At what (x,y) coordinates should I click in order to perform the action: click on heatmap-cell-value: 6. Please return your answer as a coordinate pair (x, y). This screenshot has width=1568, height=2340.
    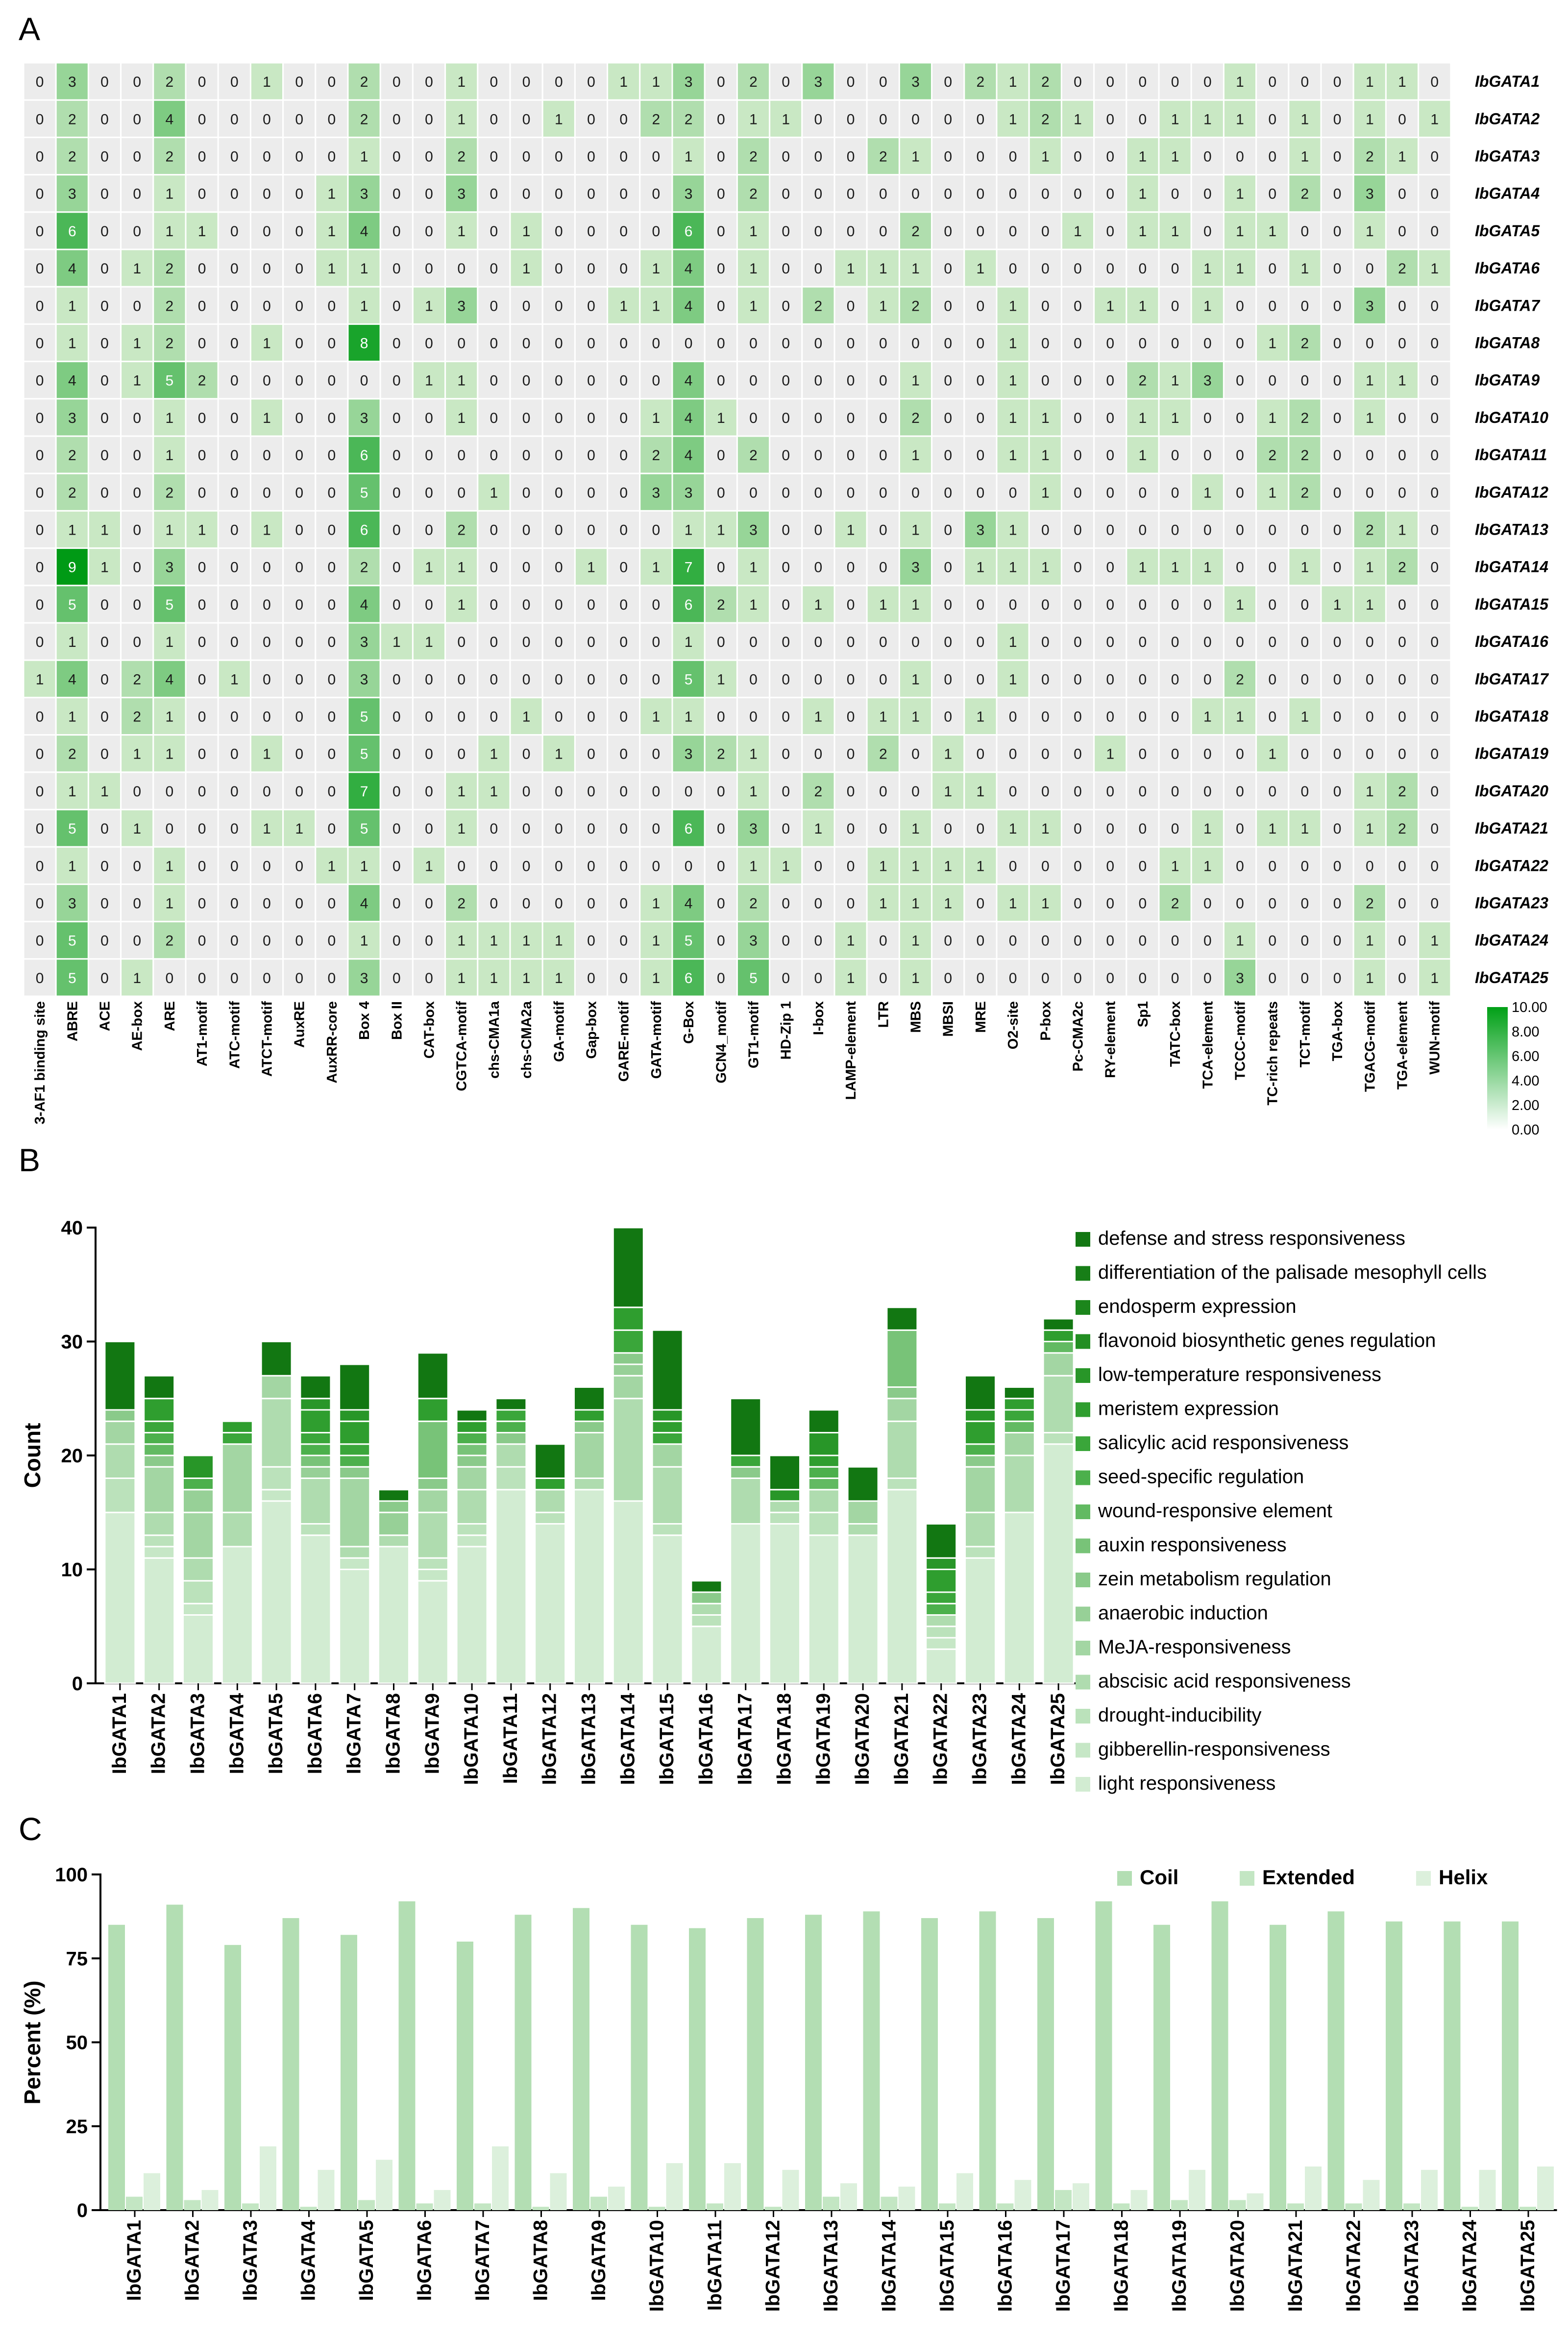
    Looking at the image, I should click on (689, 978).